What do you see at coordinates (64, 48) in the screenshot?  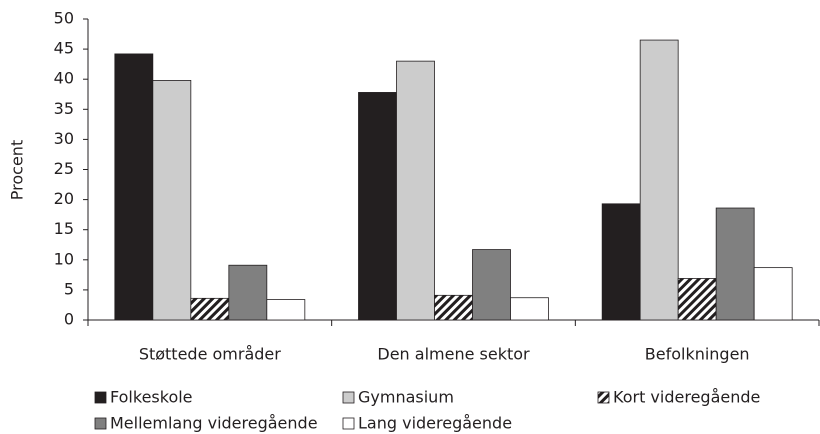 I see `y-tick-label: 45` at bounding box center [64, 48].